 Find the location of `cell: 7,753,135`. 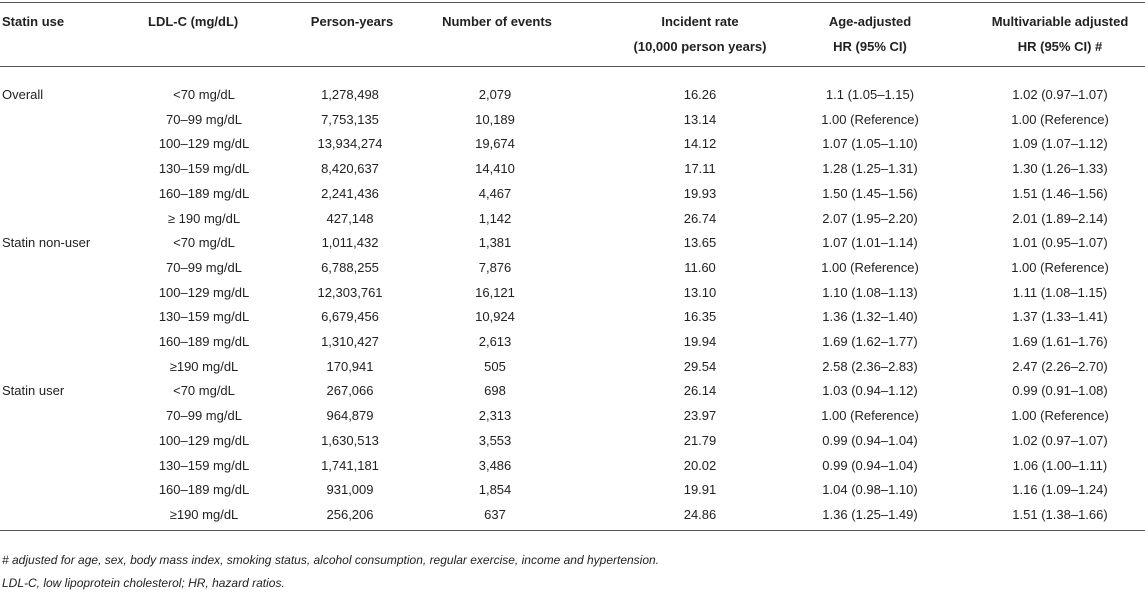

cell: 7,753,135 is located at coordinates (350, 119).